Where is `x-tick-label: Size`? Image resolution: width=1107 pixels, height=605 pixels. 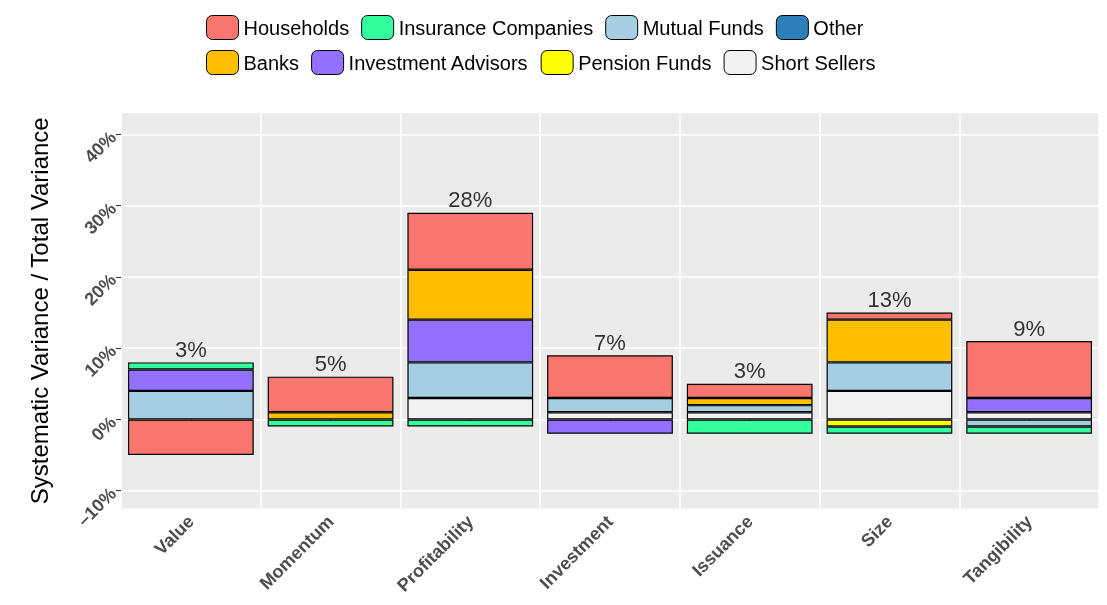 x-tick-label: Size is located at coordinates (876, 531).